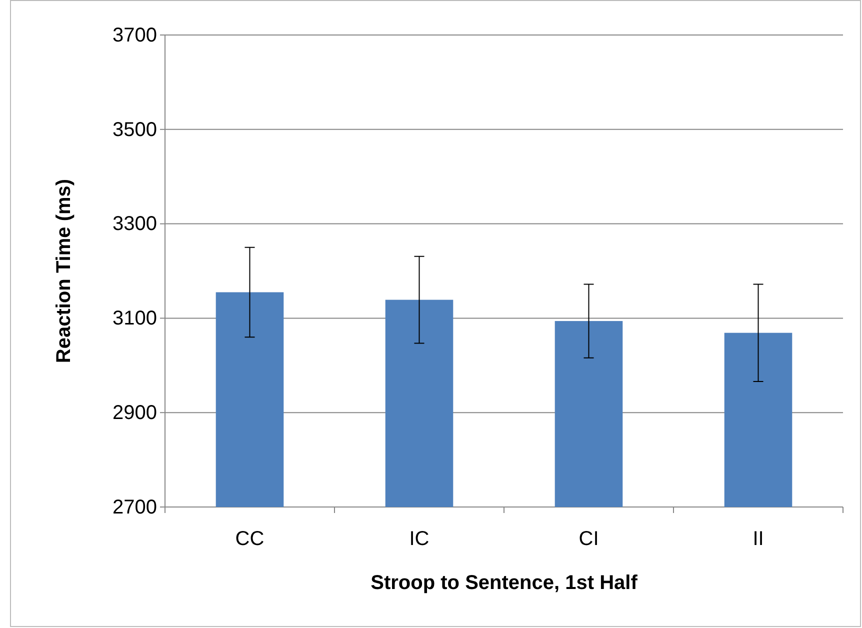 Image resolution: width=862 pixels, height=628 pixels. What do you see at coordinates (134, 319) in the screenshot?
I see `y-tick-label: 3100` at bounding box center [134, 319].